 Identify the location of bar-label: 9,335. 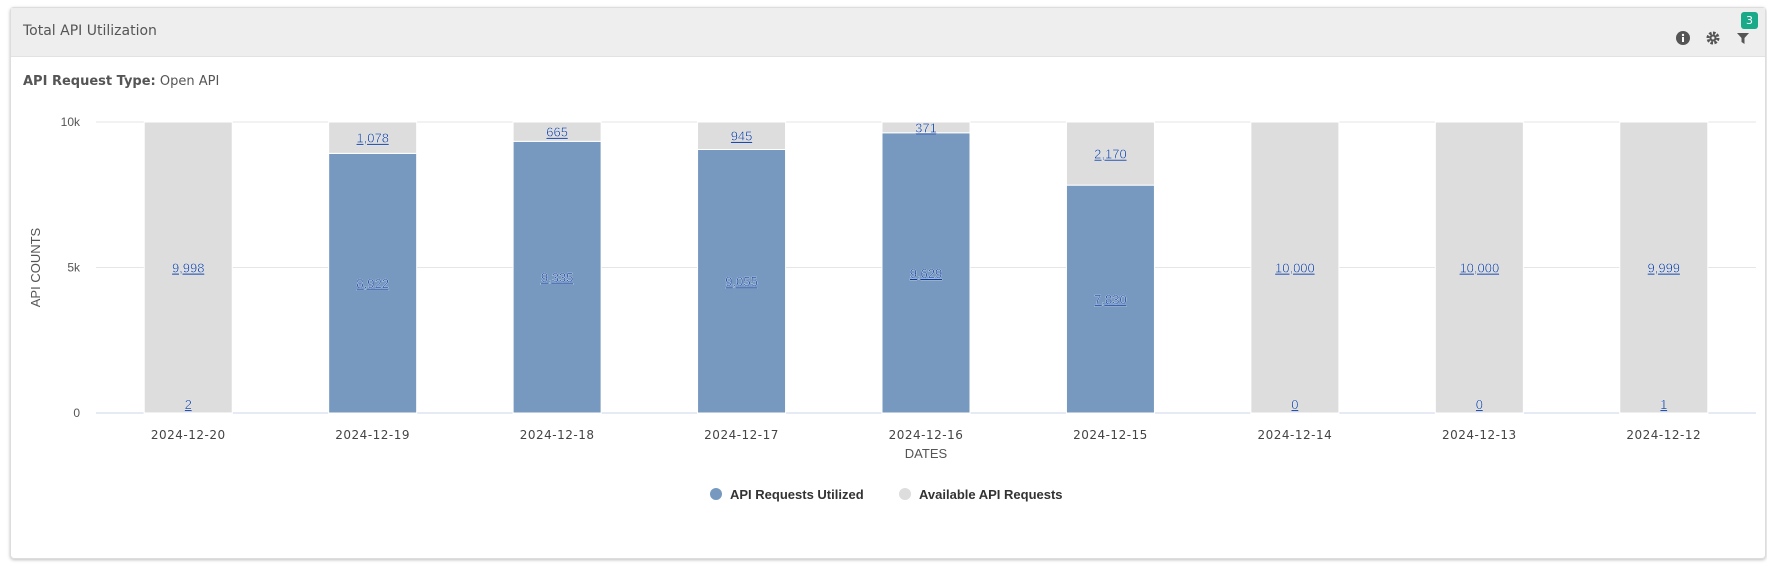
(557, 277).